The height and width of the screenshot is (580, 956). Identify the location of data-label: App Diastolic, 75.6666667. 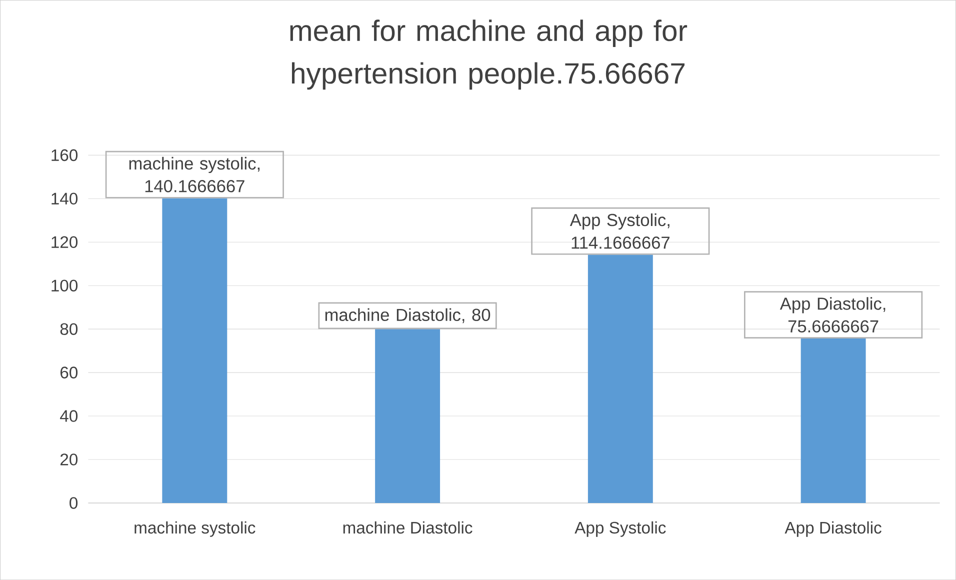
(833, 314).